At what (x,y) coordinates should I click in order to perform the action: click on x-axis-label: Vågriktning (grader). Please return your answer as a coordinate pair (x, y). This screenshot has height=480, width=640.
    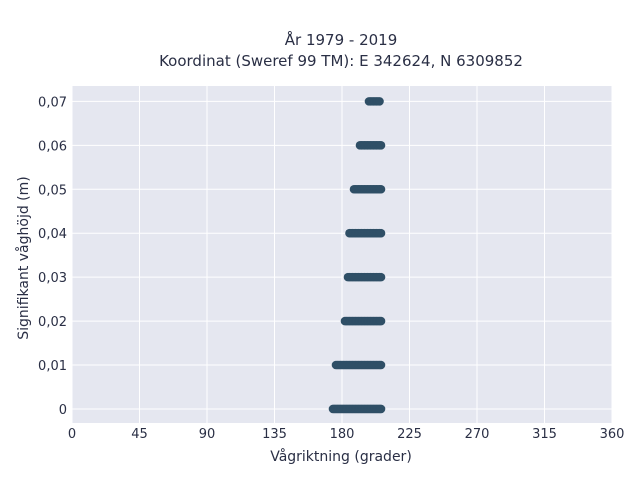
    Looking at the image, I should click on (341, 456).